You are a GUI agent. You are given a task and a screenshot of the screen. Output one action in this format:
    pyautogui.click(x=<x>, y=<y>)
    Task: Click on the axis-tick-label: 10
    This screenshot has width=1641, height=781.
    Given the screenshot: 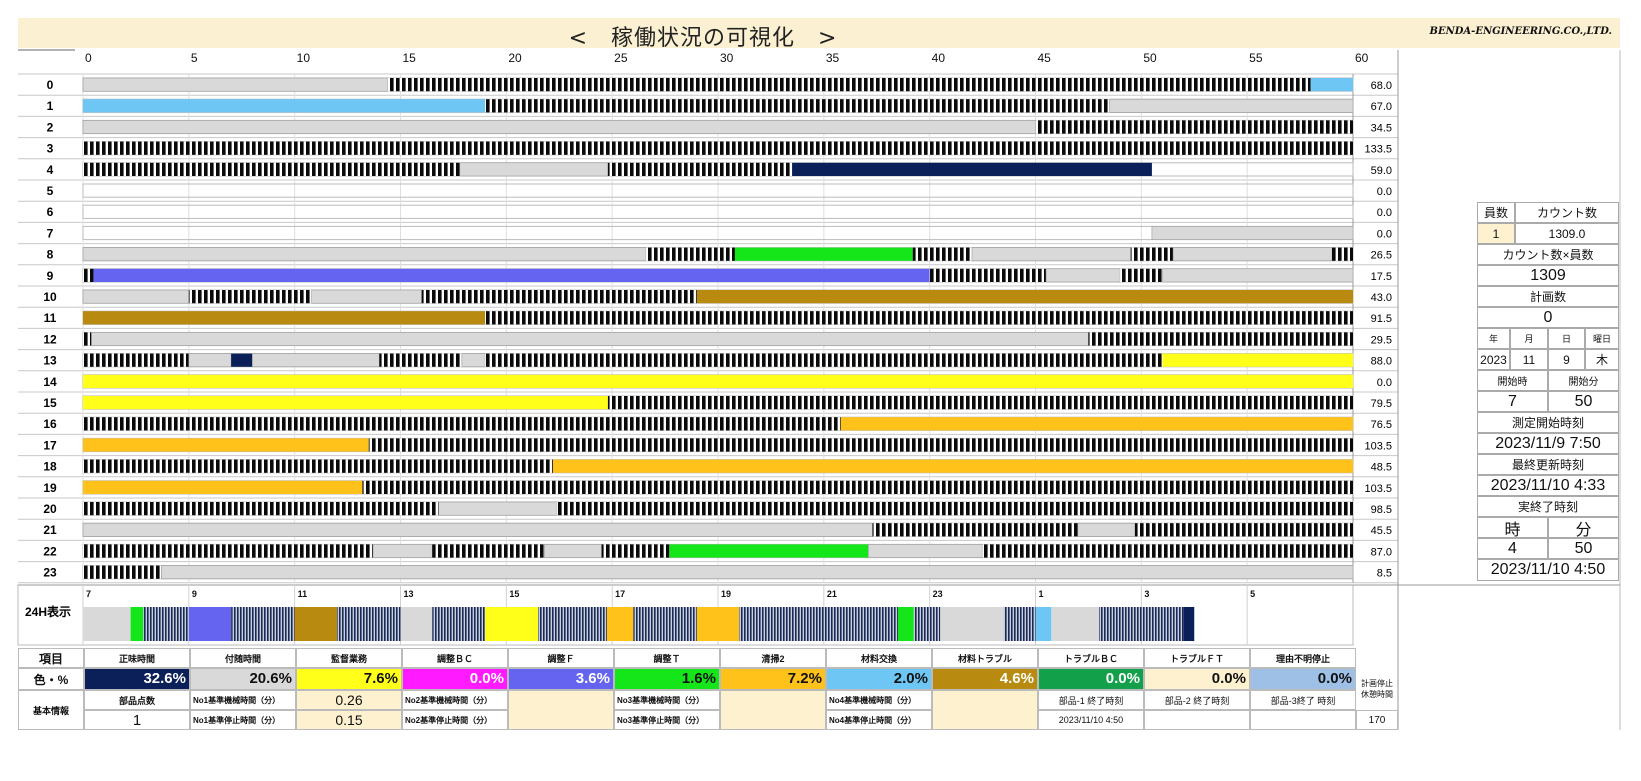 What is the action you would take?
    pyautogui.click(x=304, y=58)
    